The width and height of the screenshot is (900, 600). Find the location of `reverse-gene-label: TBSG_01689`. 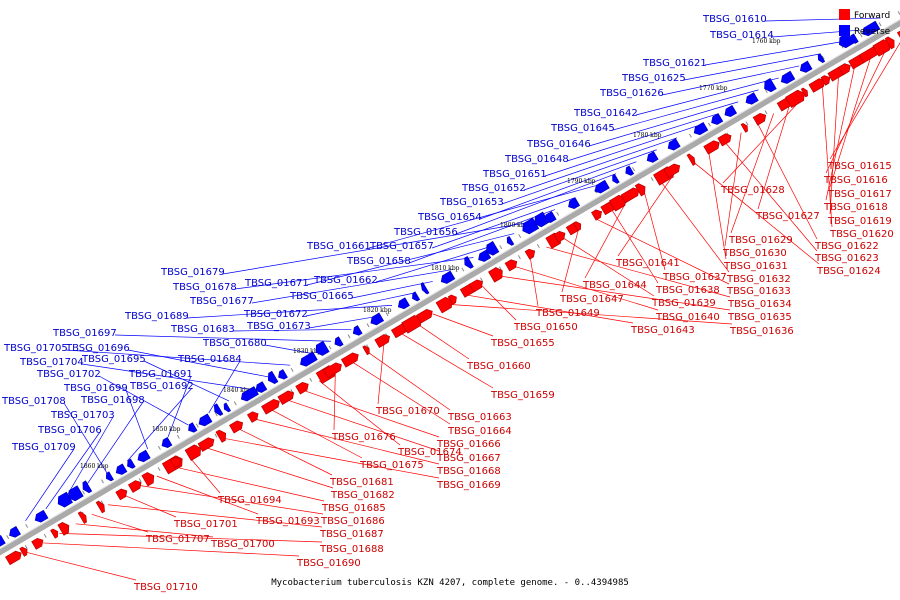

reverse-gene-label: TBSG_01689 is located at coordinates (156, 316).